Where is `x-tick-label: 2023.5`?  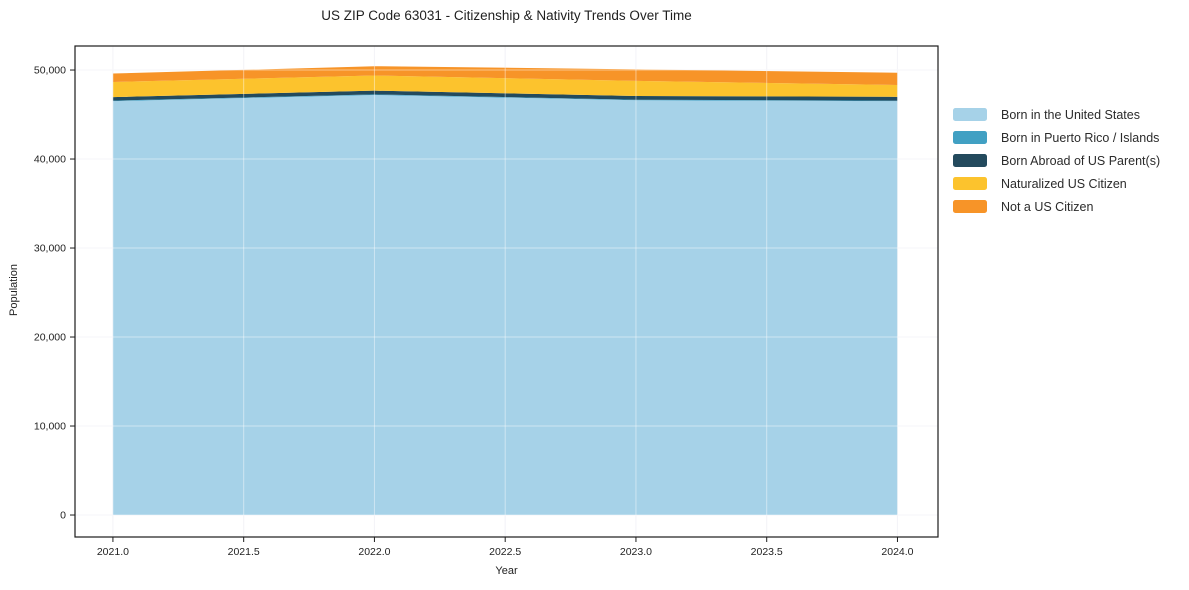
x-tick-label: 2023.5 is located at coordinates (767, 552).